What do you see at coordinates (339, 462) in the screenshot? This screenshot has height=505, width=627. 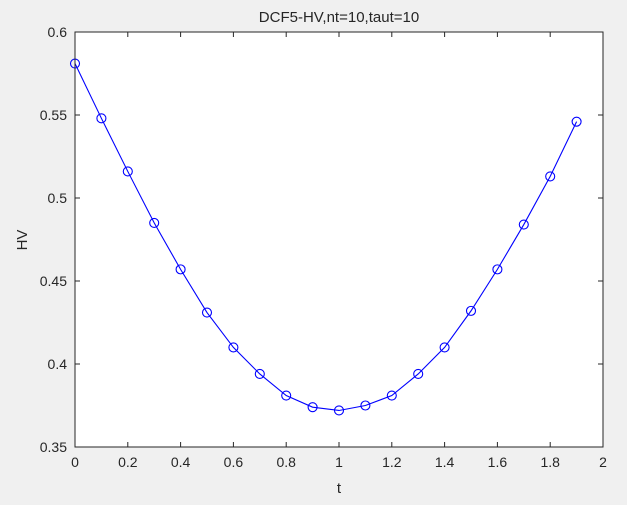 I see `x-tick-label: 1` at bounding box center [339, 462].